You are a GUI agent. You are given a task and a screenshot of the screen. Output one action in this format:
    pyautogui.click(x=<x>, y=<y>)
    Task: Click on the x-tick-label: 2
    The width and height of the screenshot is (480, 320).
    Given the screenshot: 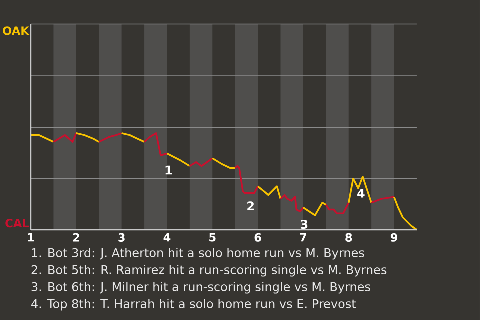 What is the action you would take?
    pyautogui.click(x=76, y=237)
    